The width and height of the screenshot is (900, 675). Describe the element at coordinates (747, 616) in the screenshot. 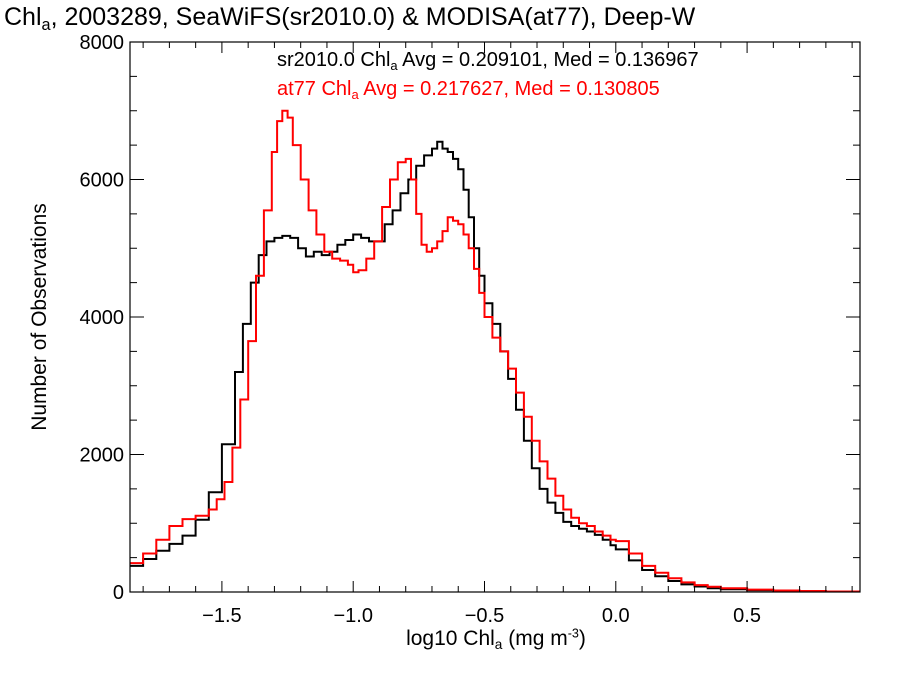

I see `x-tick-label: 0.5` at that location.